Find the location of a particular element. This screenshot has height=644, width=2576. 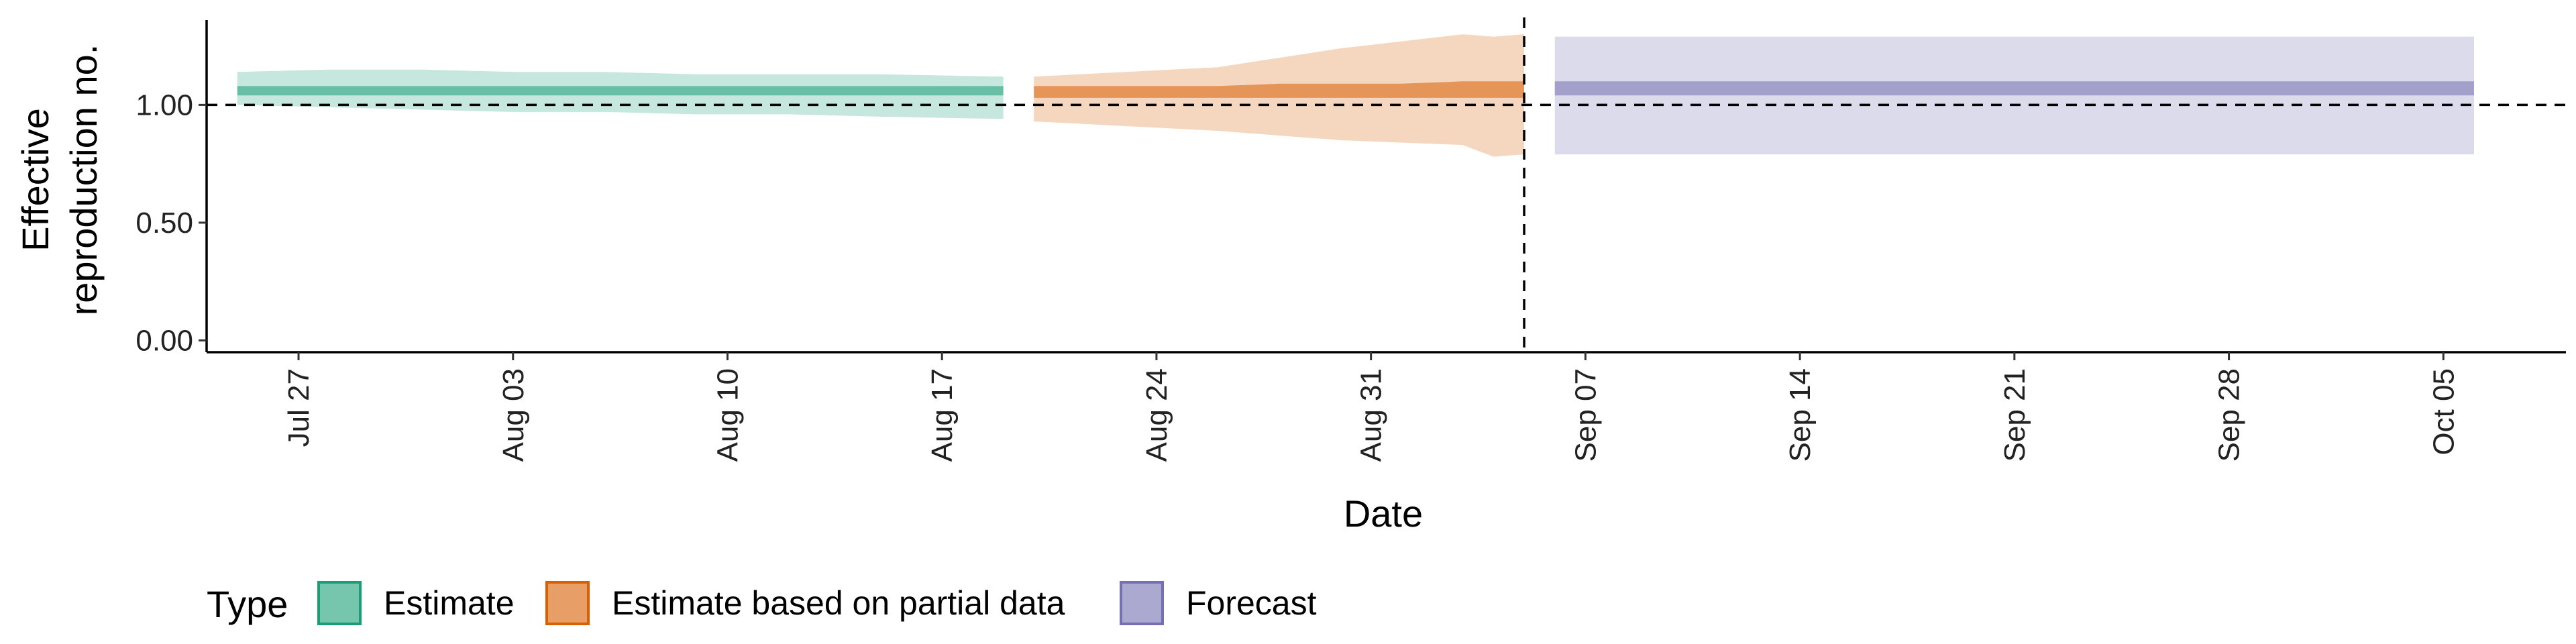

x-tick-label: Sep 14 is located at coordinates (1800, 415).